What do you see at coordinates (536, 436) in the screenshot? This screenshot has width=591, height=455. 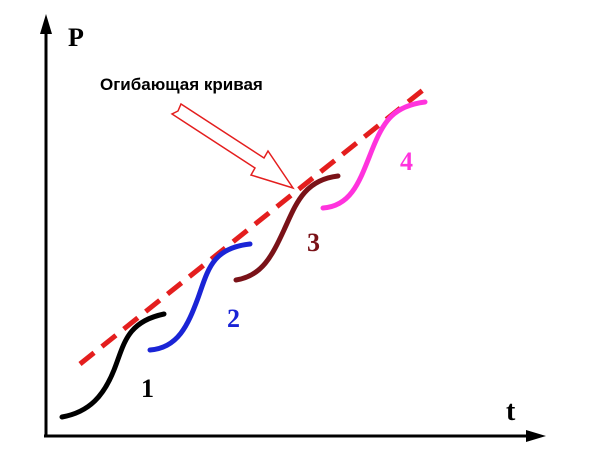 I see `x-axis-arrowhead` at bounding box center [536, 436].